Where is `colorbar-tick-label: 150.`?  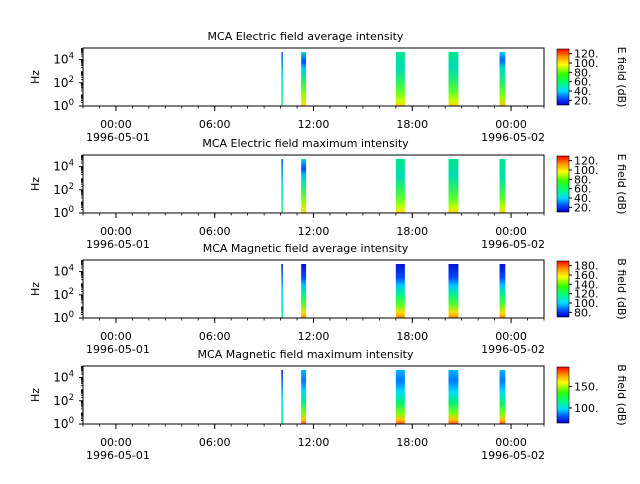 colorbar-tick-label: 150. is located at coordinates (586, 386).